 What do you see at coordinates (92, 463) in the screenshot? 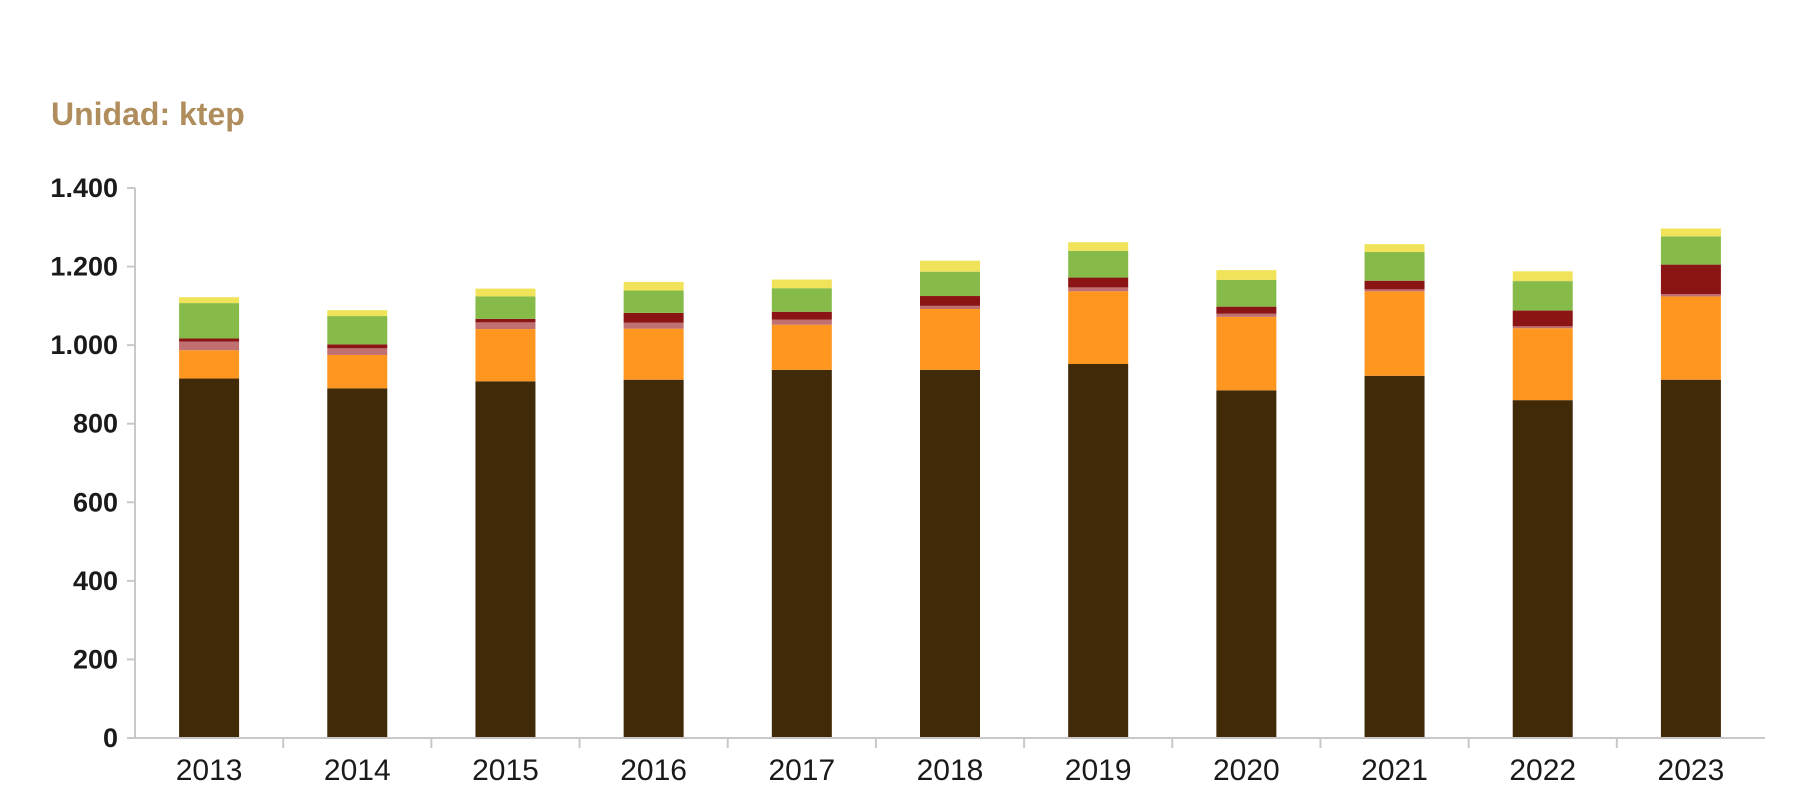
I see `y-axis-ticks: 0 200 400 600 800 1.000 1.200 1.400` at bounding box center [92, 463].